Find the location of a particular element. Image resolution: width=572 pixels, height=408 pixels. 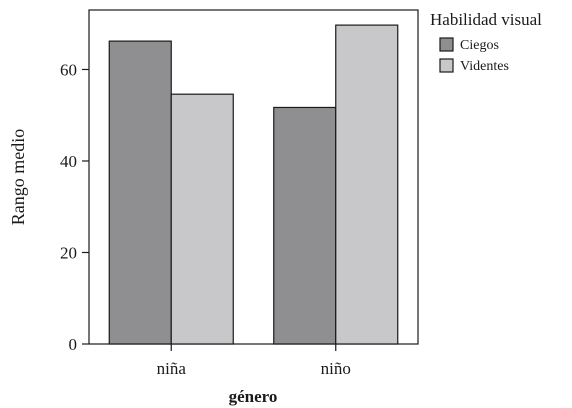

x-axis: niña niño is located at coordinates (254, 361).